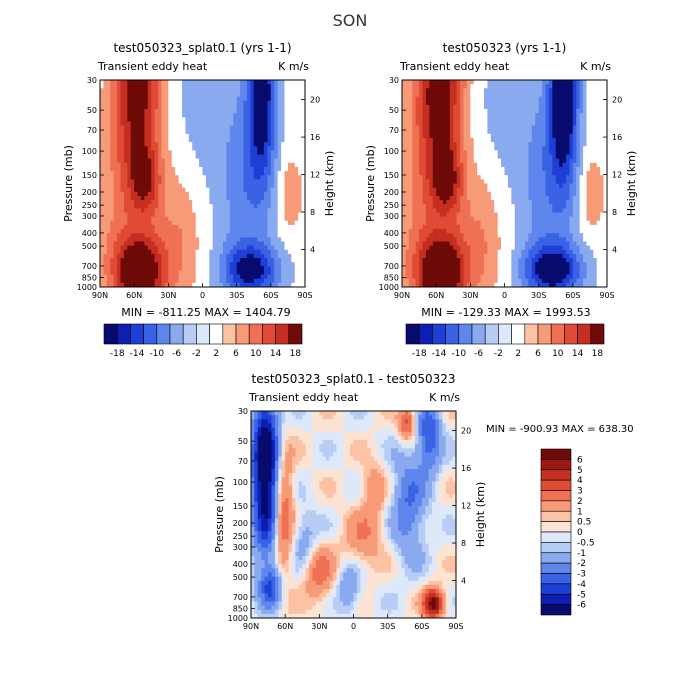 This screenshot has height=700, width=700. What do you see at coordinates (270, 295) in the screenshot?
I see `panel-a-x-tick-label: 60S` at bounding box center [270, 295].